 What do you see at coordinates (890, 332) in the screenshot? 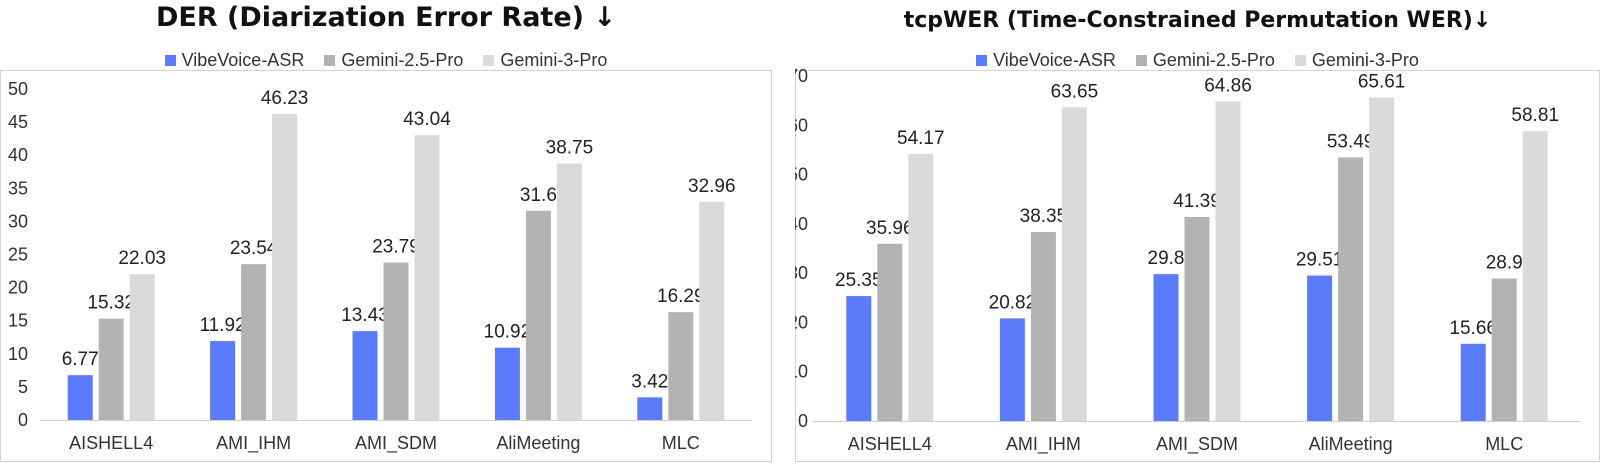
I see `tcpwer-bar-gemini-2-5-pro-aishell4` at bounding box center [890, 332].